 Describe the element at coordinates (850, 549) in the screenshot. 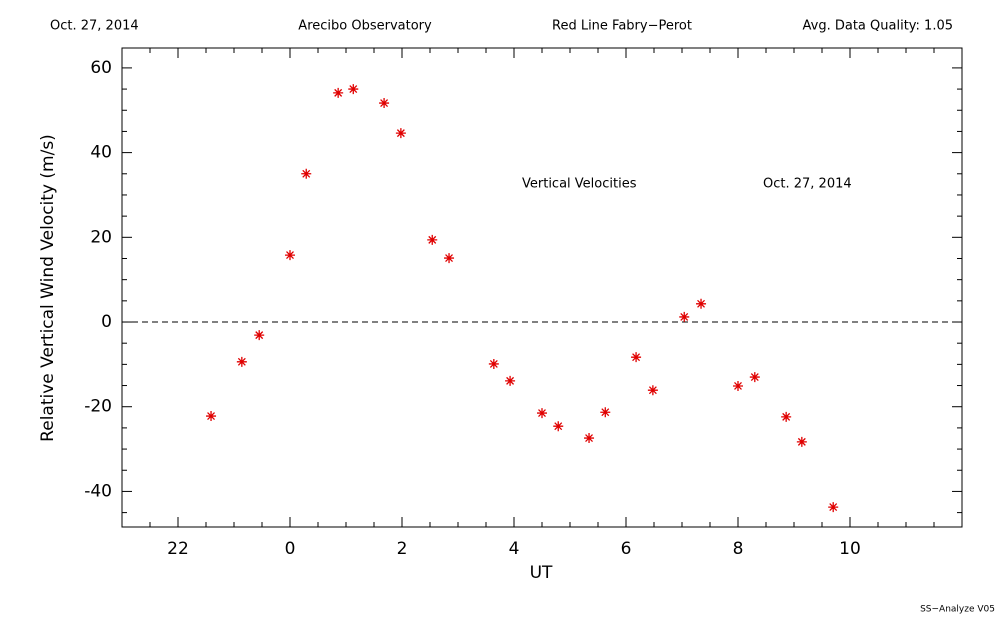

I see `x-tick-label: 10` at that location.